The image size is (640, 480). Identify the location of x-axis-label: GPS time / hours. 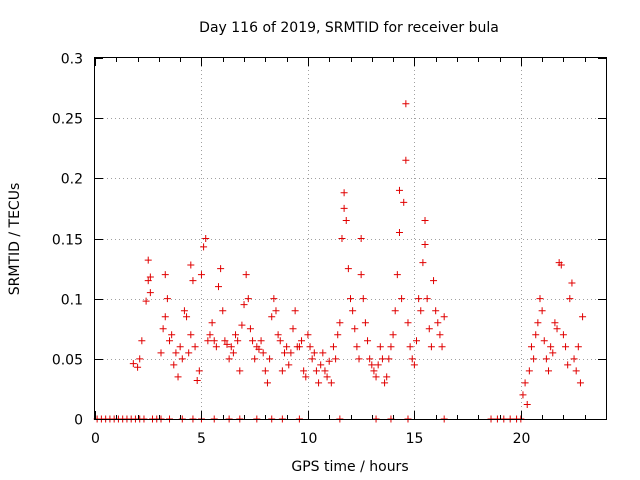
(349, 467).